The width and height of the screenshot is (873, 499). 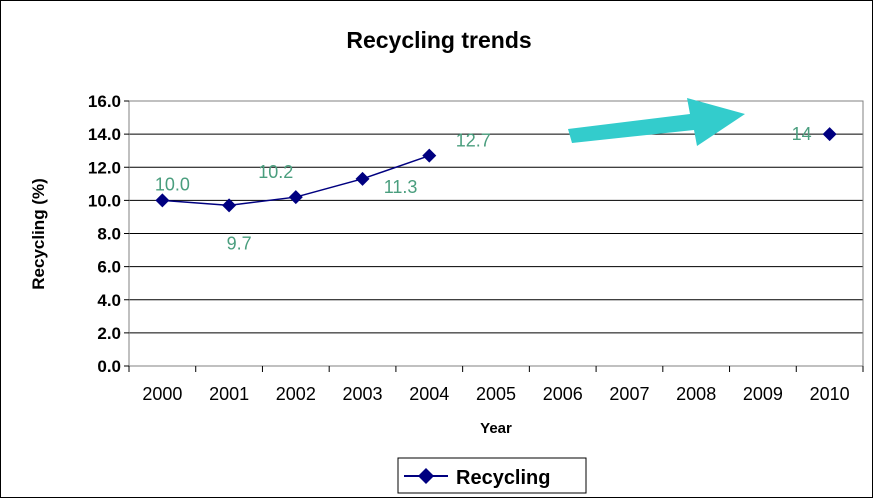 What do you see at coordinates (656, 122) in the screenshot?
I see `trend-arrow` at bounding box center [656, 122].